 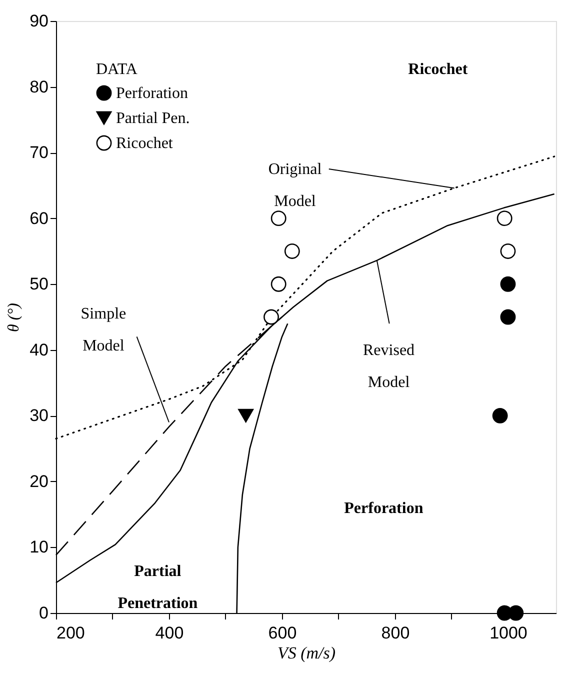 I want to click on y-tick-label: 10, so click(x=39, y=547).